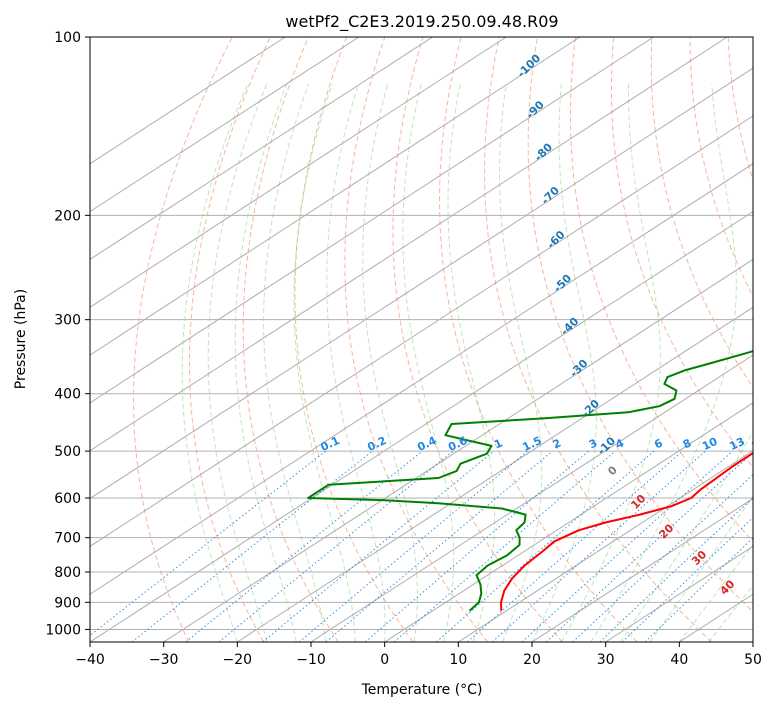 This screenshot has height=708, width=775. Describe the element at coordinates (164, 660) in the screenshot. I see `x-tick-label: −30` at that location.